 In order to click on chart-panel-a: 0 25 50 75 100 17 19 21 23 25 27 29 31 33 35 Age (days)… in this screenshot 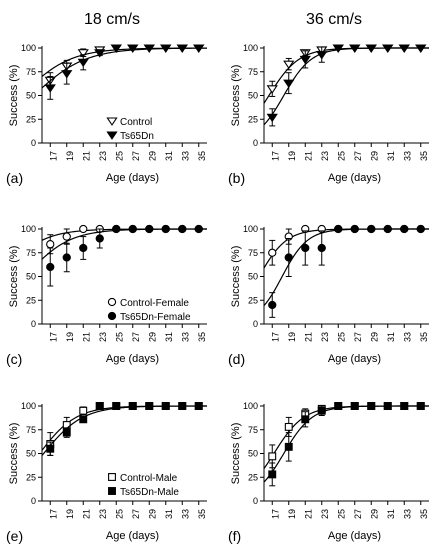, I will do `click(107, 114)`.